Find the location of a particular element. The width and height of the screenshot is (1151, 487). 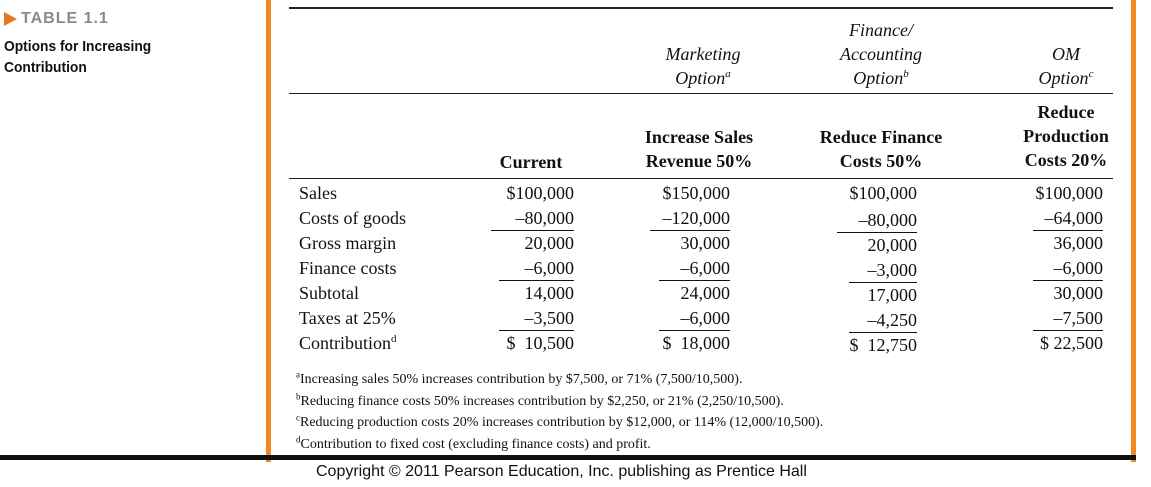

option-header-finance: Finance/ Accounting Optionb is located at coordinates (881, 54).